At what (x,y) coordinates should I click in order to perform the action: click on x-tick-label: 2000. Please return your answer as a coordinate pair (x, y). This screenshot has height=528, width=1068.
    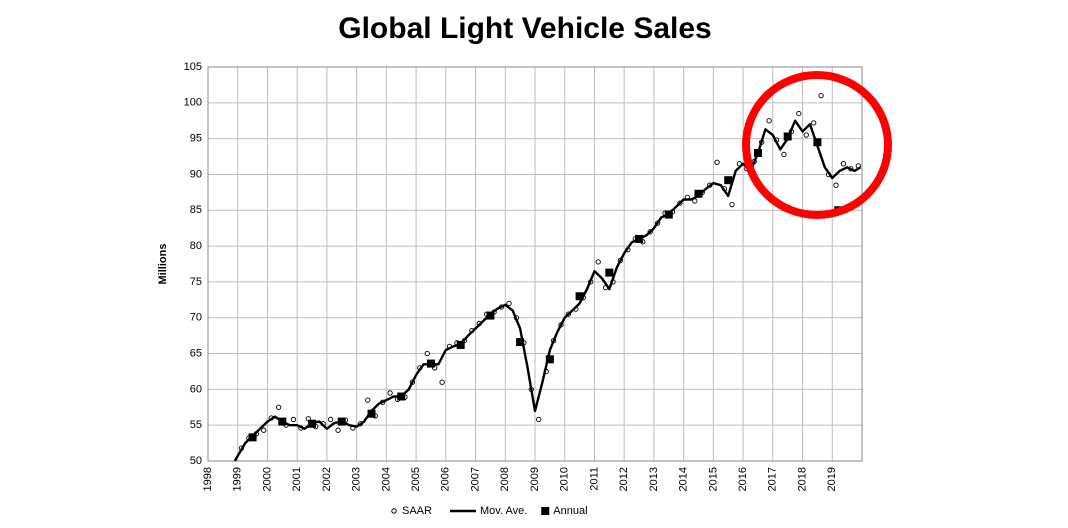
    Looking at the image, I should click on (267, 479).